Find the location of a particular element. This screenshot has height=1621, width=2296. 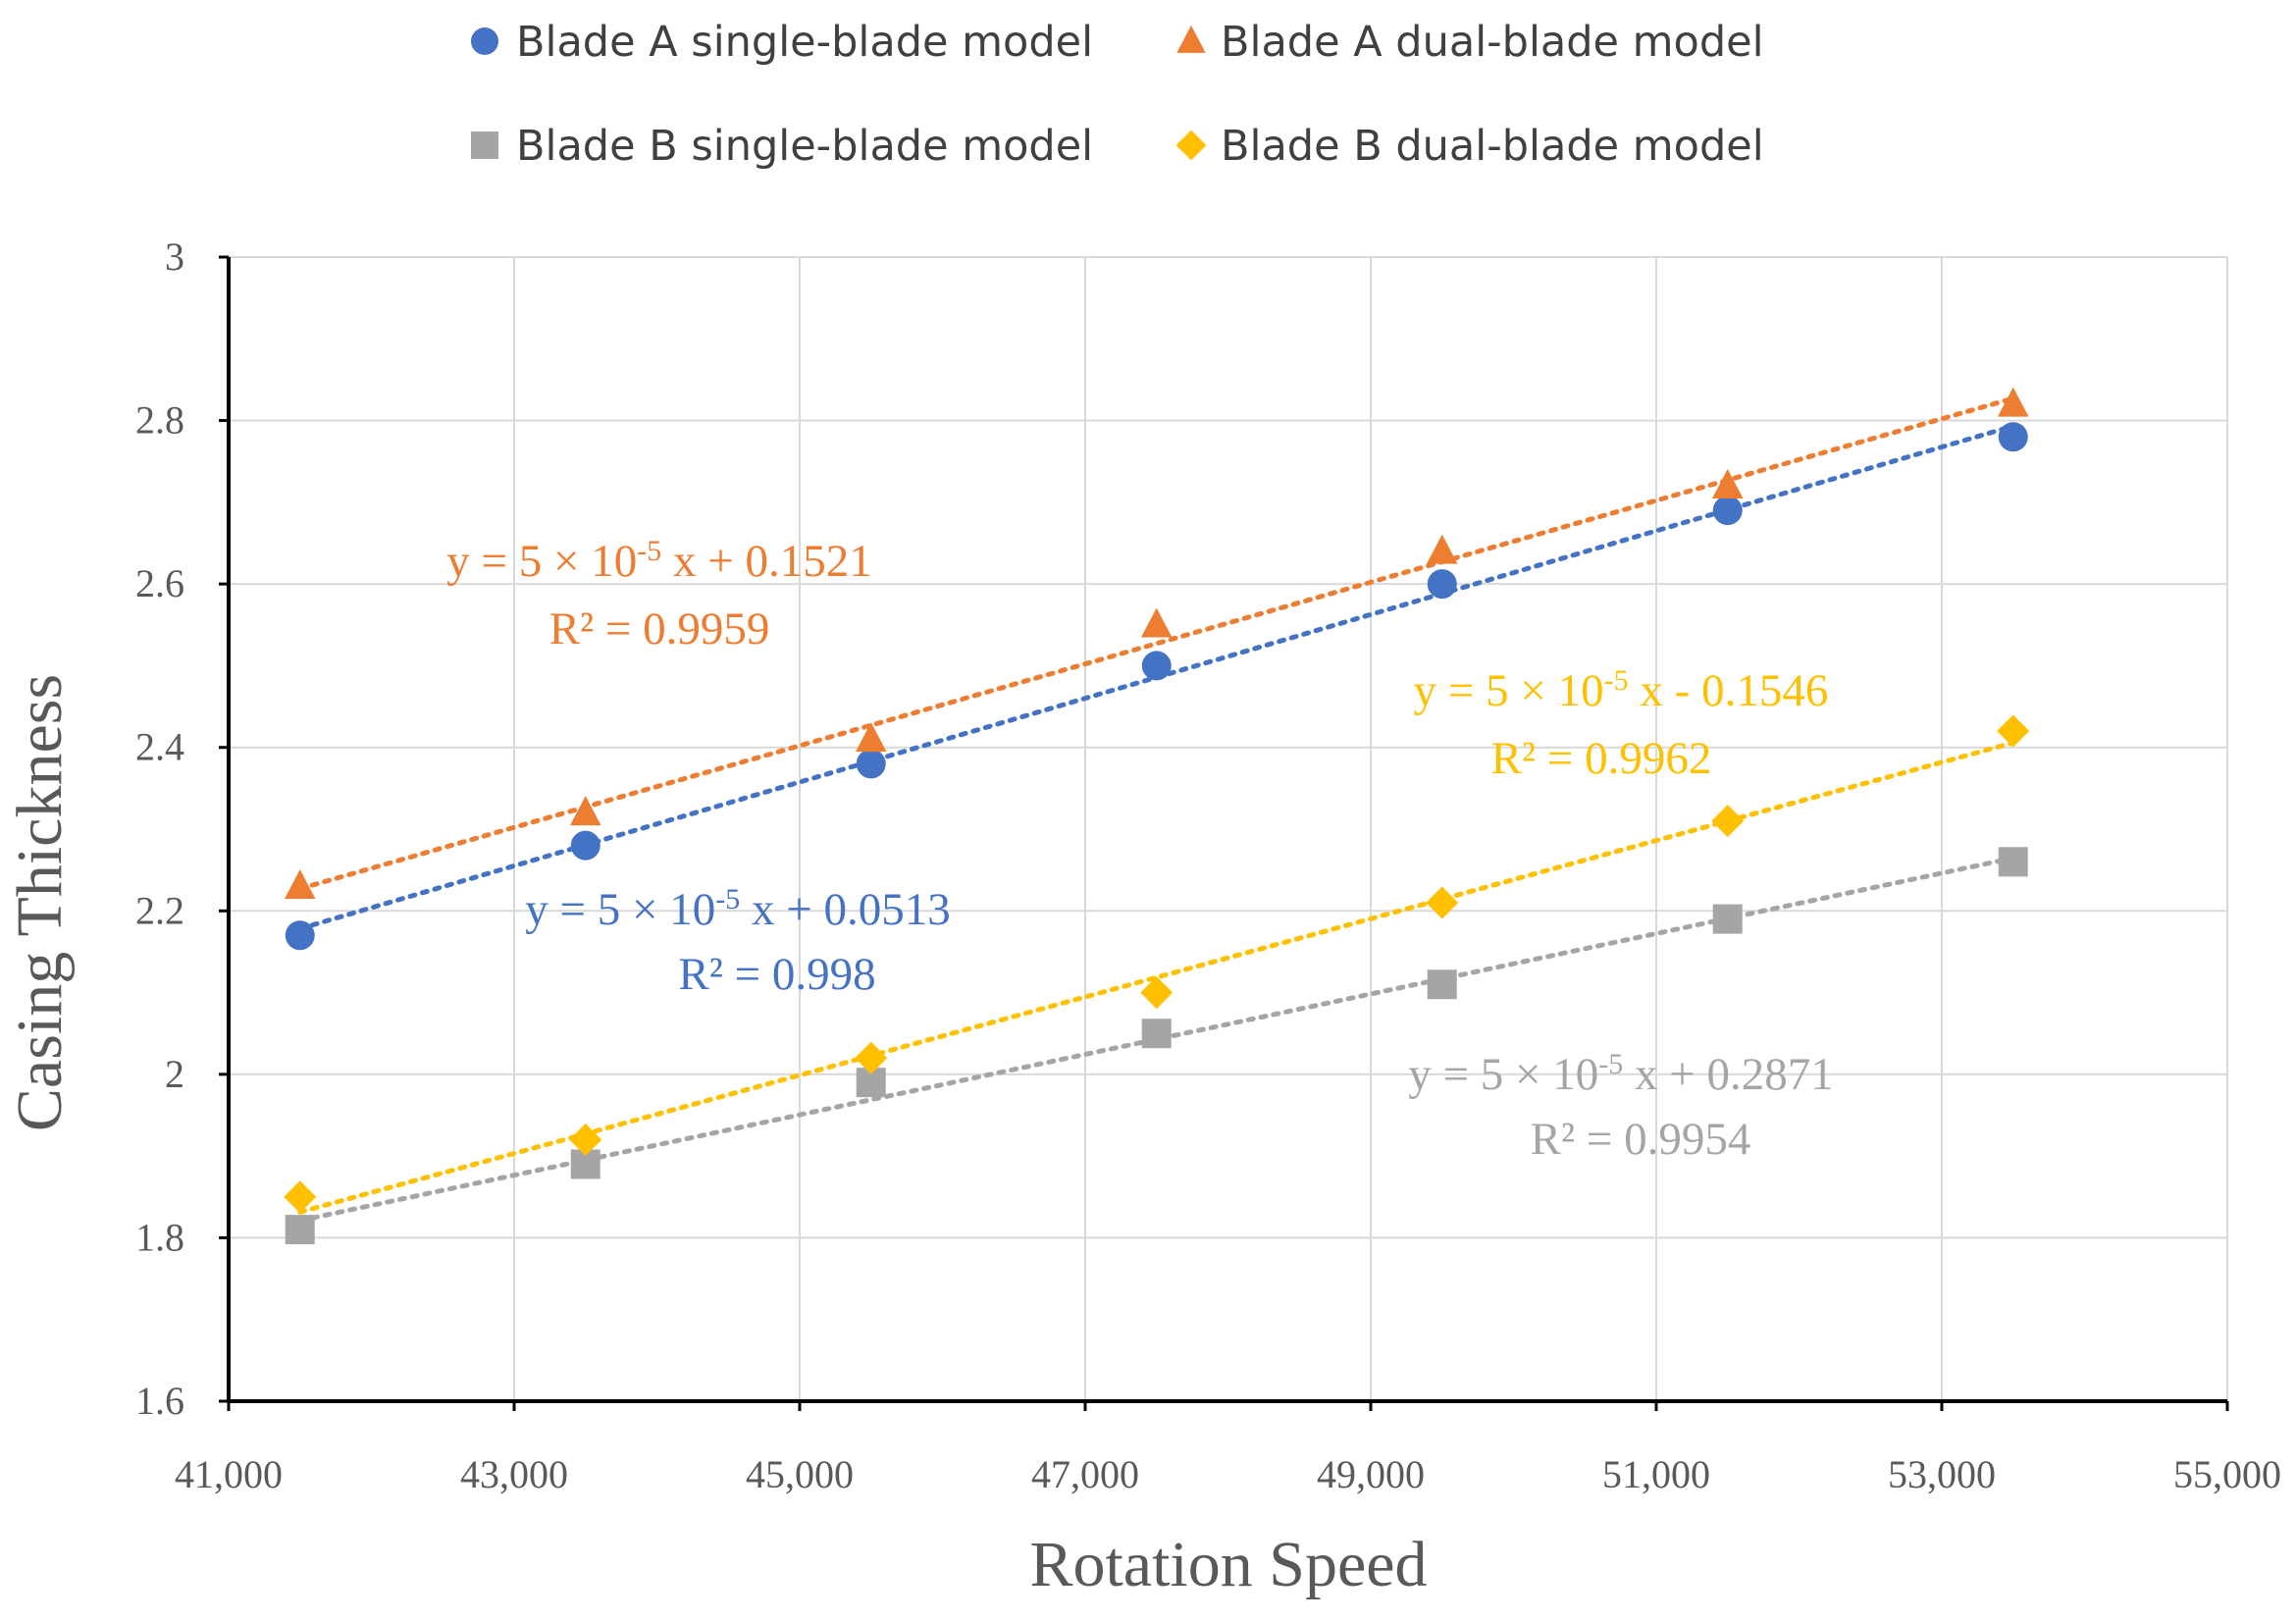

legend-label: Blade B single-blade model is located at coordinates (804, 146).